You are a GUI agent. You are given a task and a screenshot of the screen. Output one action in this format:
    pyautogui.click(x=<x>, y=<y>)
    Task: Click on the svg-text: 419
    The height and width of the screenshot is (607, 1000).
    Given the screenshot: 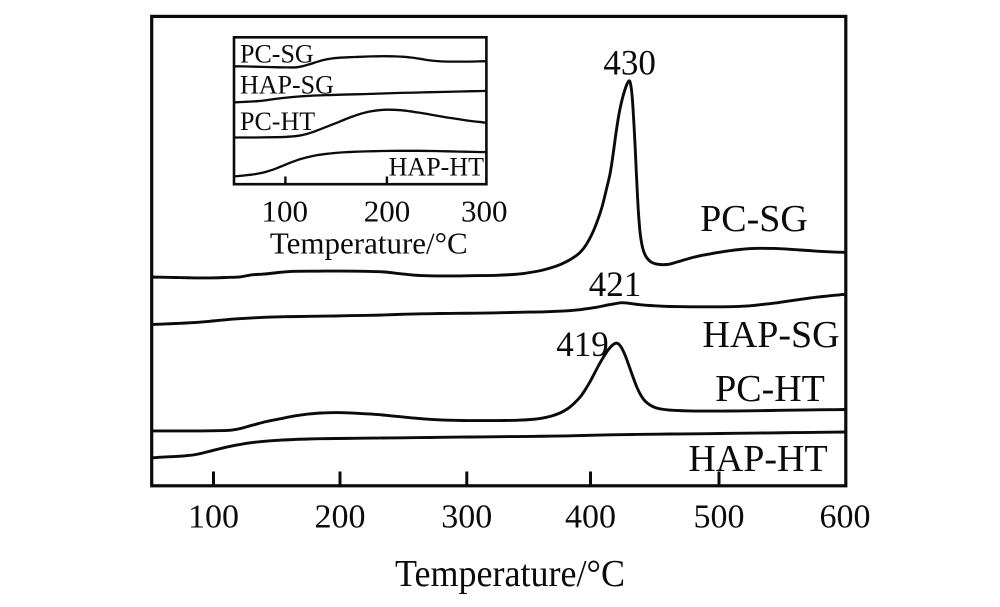 What is the action you would take?
    pyautogui.click(x=582, y=344)
    